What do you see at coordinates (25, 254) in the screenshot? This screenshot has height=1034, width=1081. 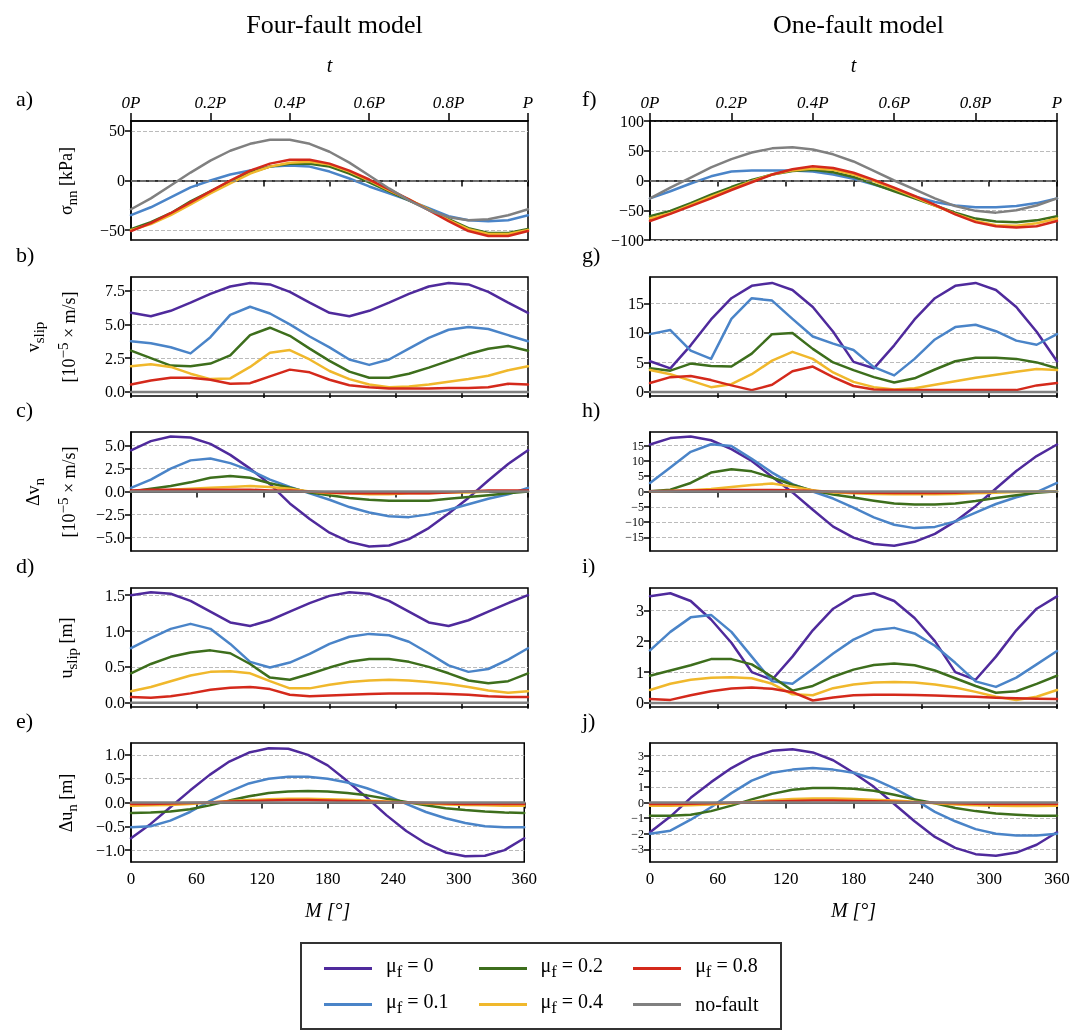 I see `text: b)` at bounding box center [25, 254].